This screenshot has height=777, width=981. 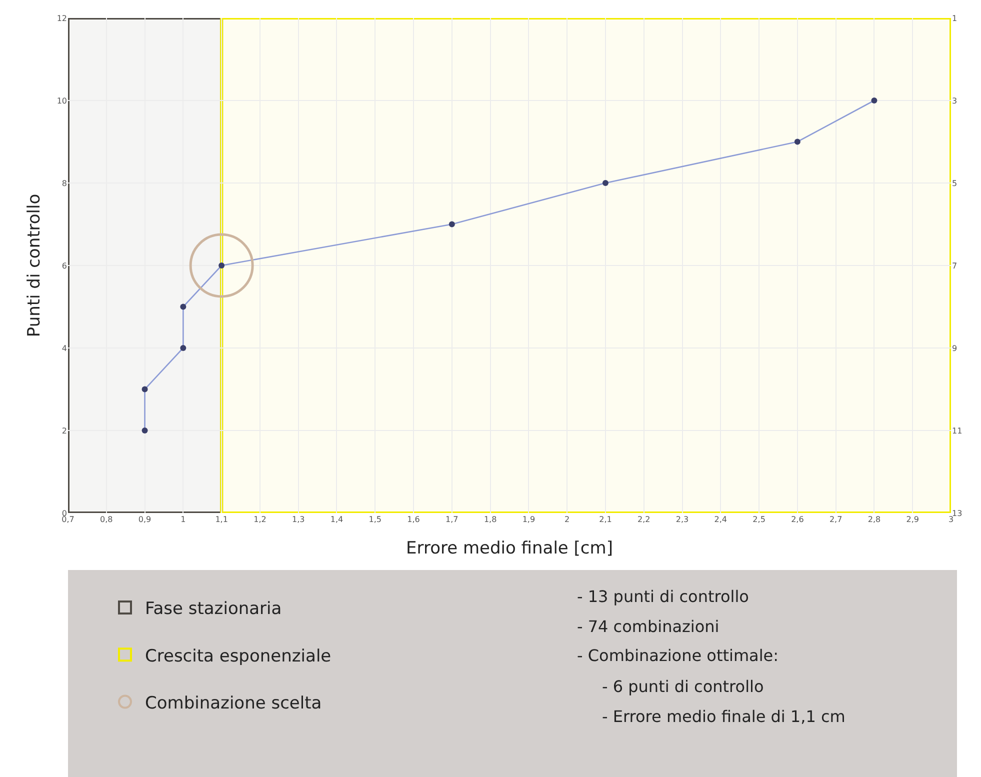 What do you see at coordinates (64, 431) in the screenshot?
I see `y-tick-label: 2` at bounding box center [64, 431].